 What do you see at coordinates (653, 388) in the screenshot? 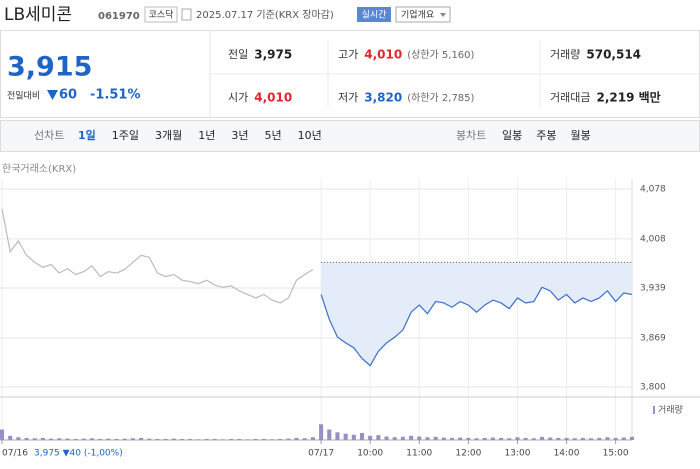
I see `y-tick-label: 3,800` at bounding box center [653, 388].